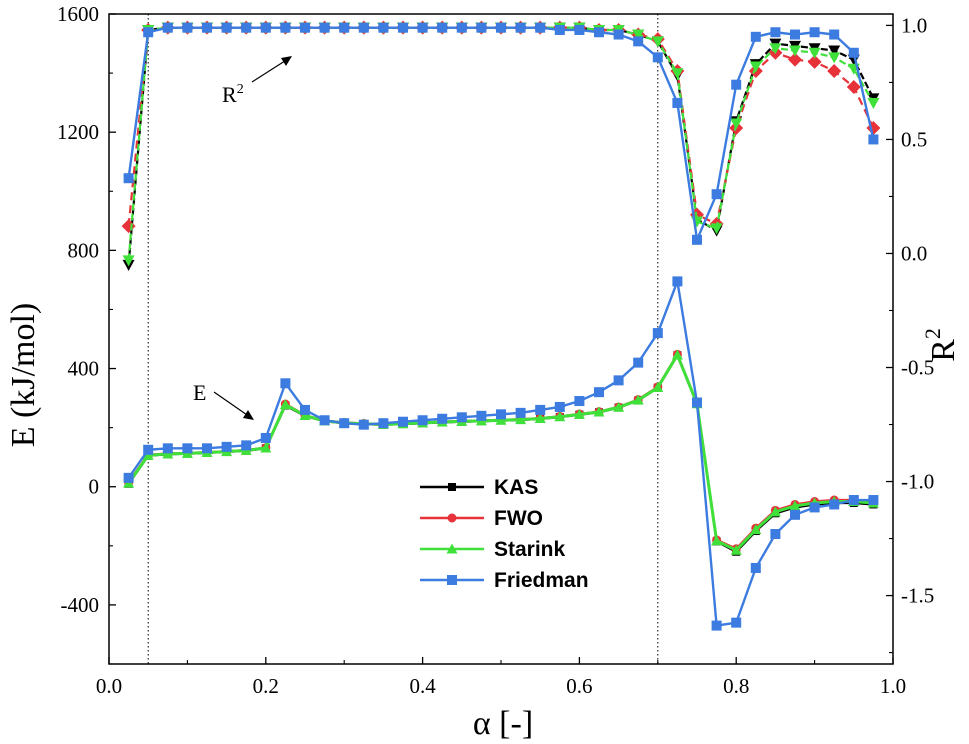  Describe the element at coordinates (94, 487) in the screenshot. I see `y-left-tick-label: 0` at that location.